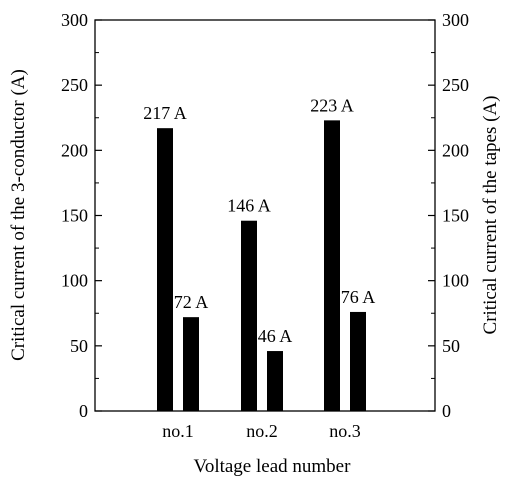 This screenshot has height=481, width=511. What do you see at coordinates (191, 302) in the screenshot?
I see `data-label: 72 A` at bounding box center [191, 302].